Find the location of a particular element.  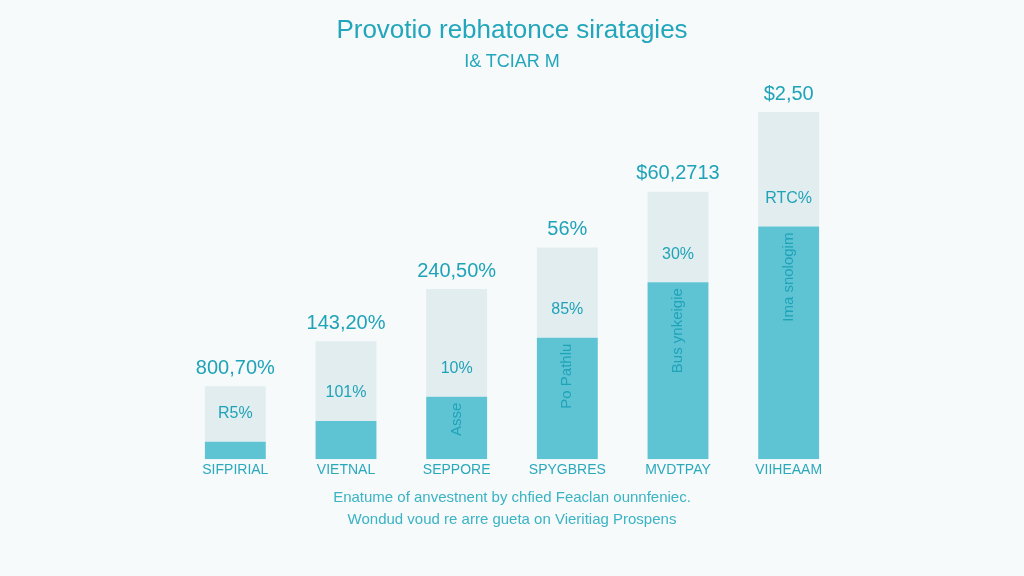

annotation: Ima snologim is located at coordinates (787, 277).